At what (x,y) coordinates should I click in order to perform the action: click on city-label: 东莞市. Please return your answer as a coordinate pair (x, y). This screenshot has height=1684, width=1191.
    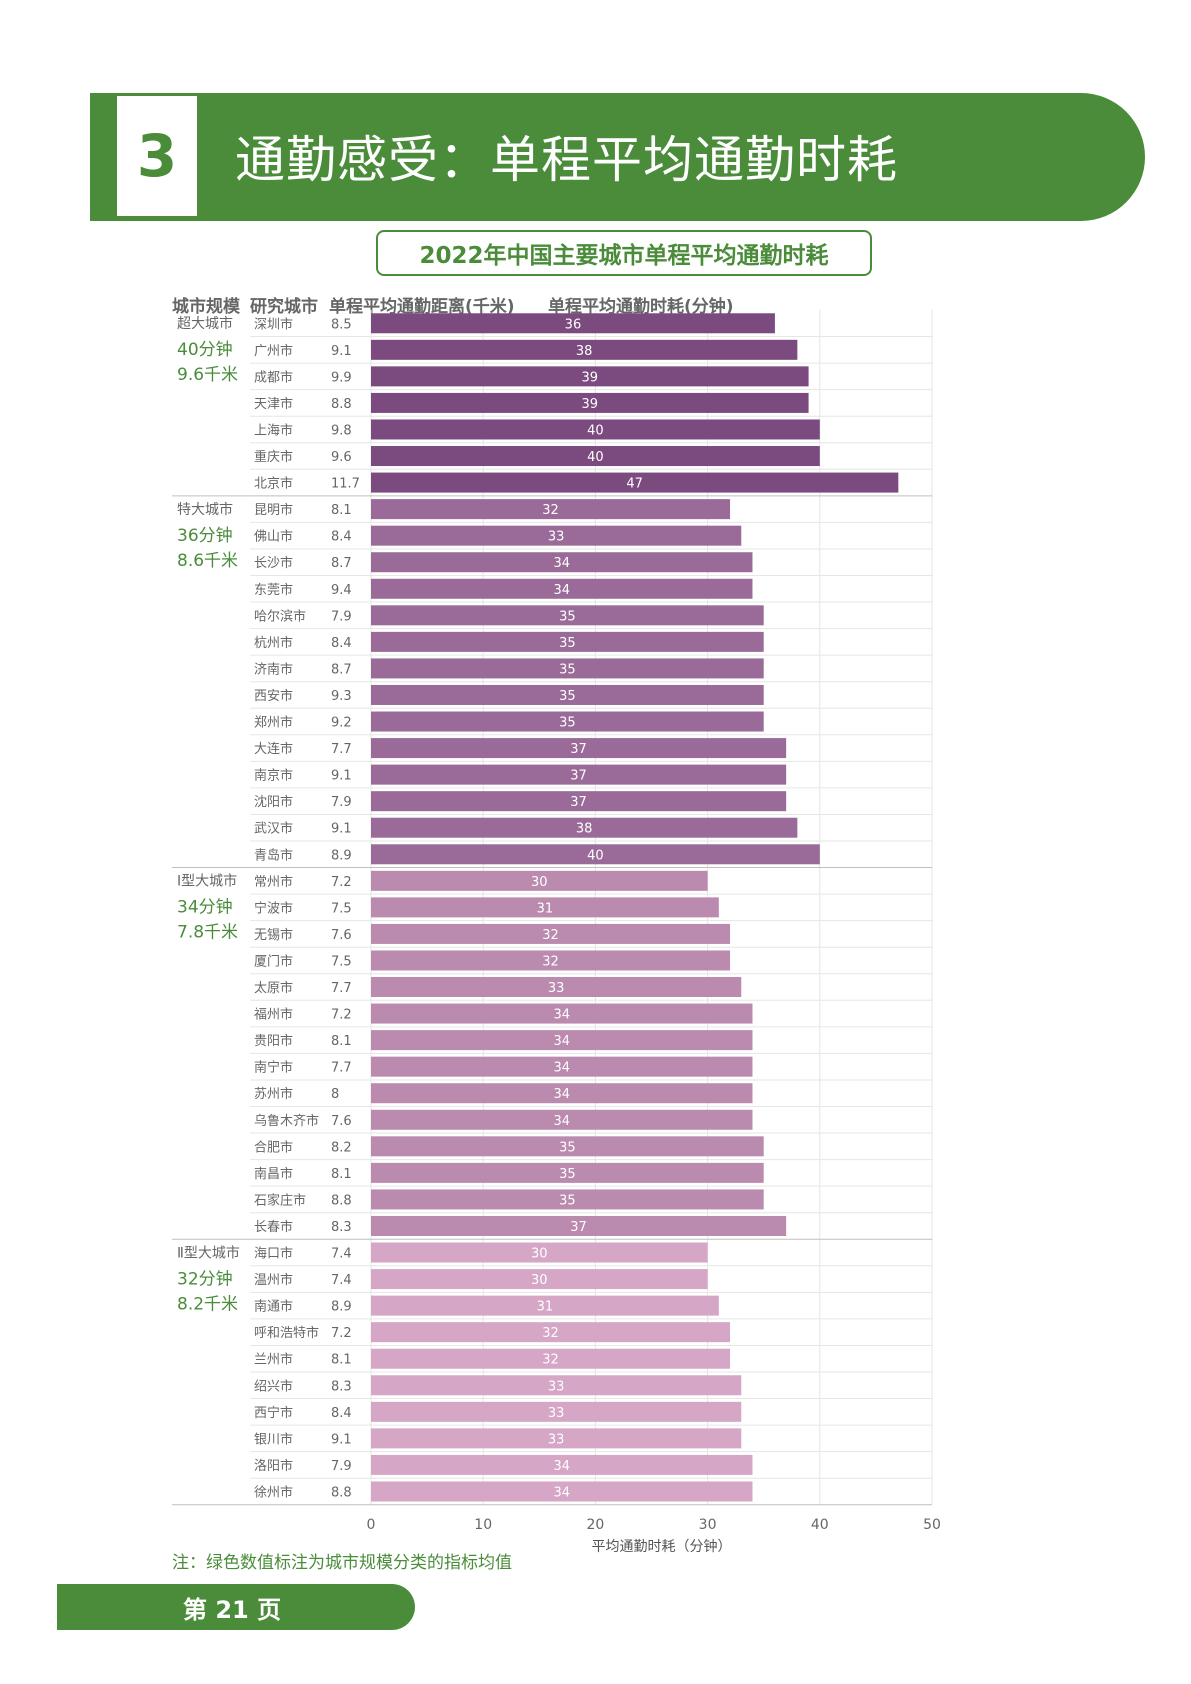
    Looking at the image, I should click on (273, 590).